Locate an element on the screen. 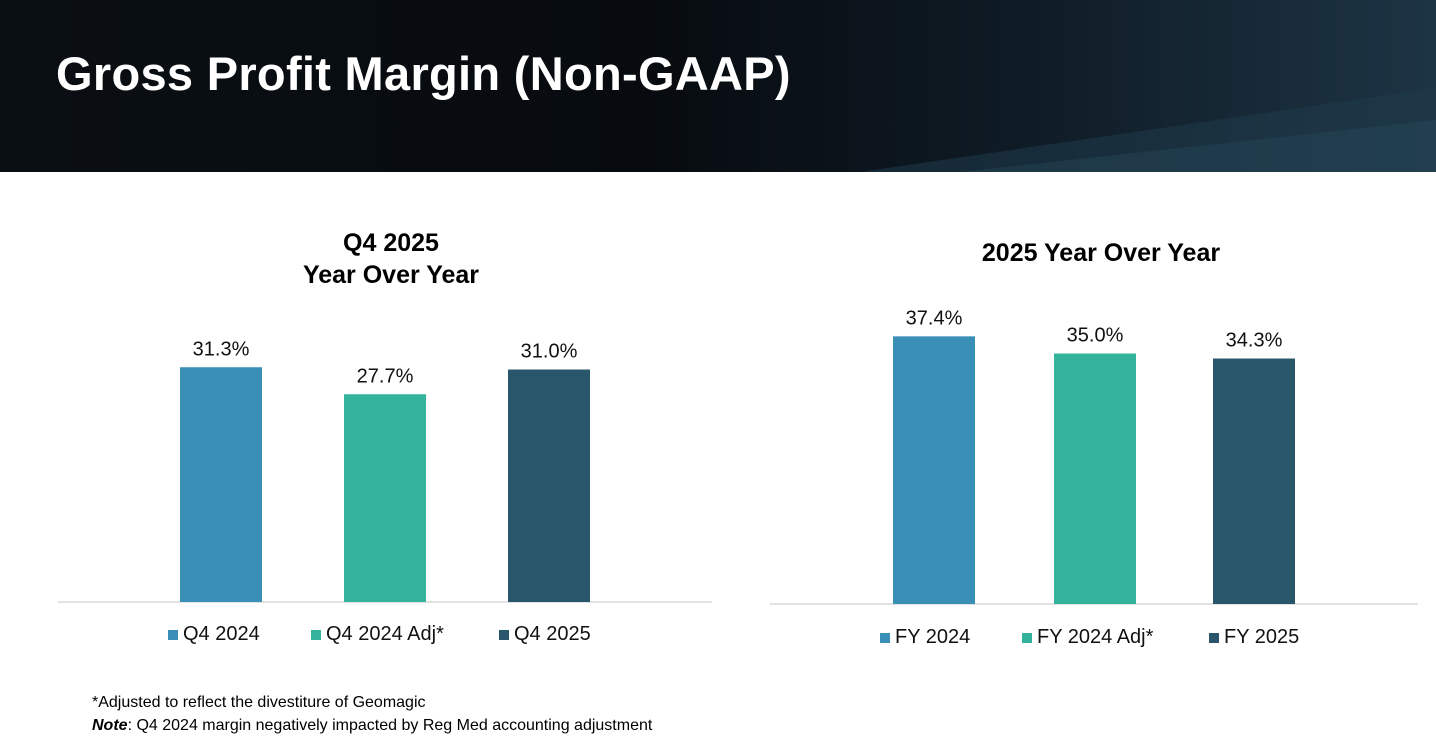  legend-label: Q4 2025 is located at coordinates (552, 634).